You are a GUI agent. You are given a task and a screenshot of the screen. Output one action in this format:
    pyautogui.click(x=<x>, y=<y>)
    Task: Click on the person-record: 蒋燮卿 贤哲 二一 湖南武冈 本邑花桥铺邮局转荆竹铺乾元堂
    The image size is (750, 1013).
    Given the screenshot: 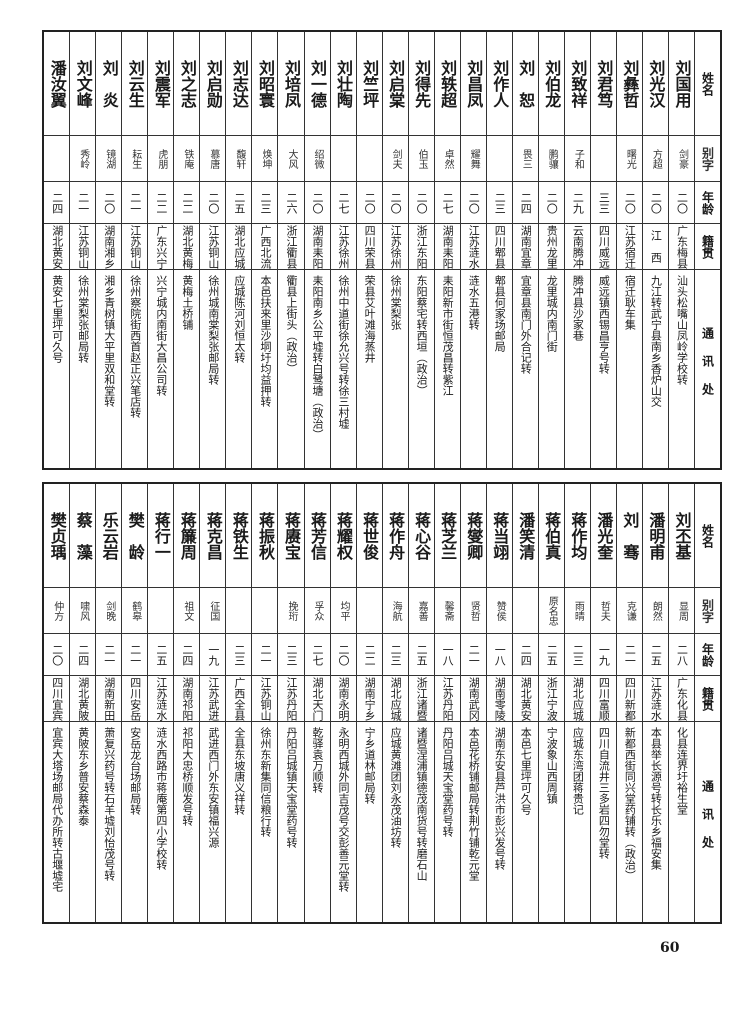 What is the action you would take?
    pyautogui.click(x=472, y=703)
    